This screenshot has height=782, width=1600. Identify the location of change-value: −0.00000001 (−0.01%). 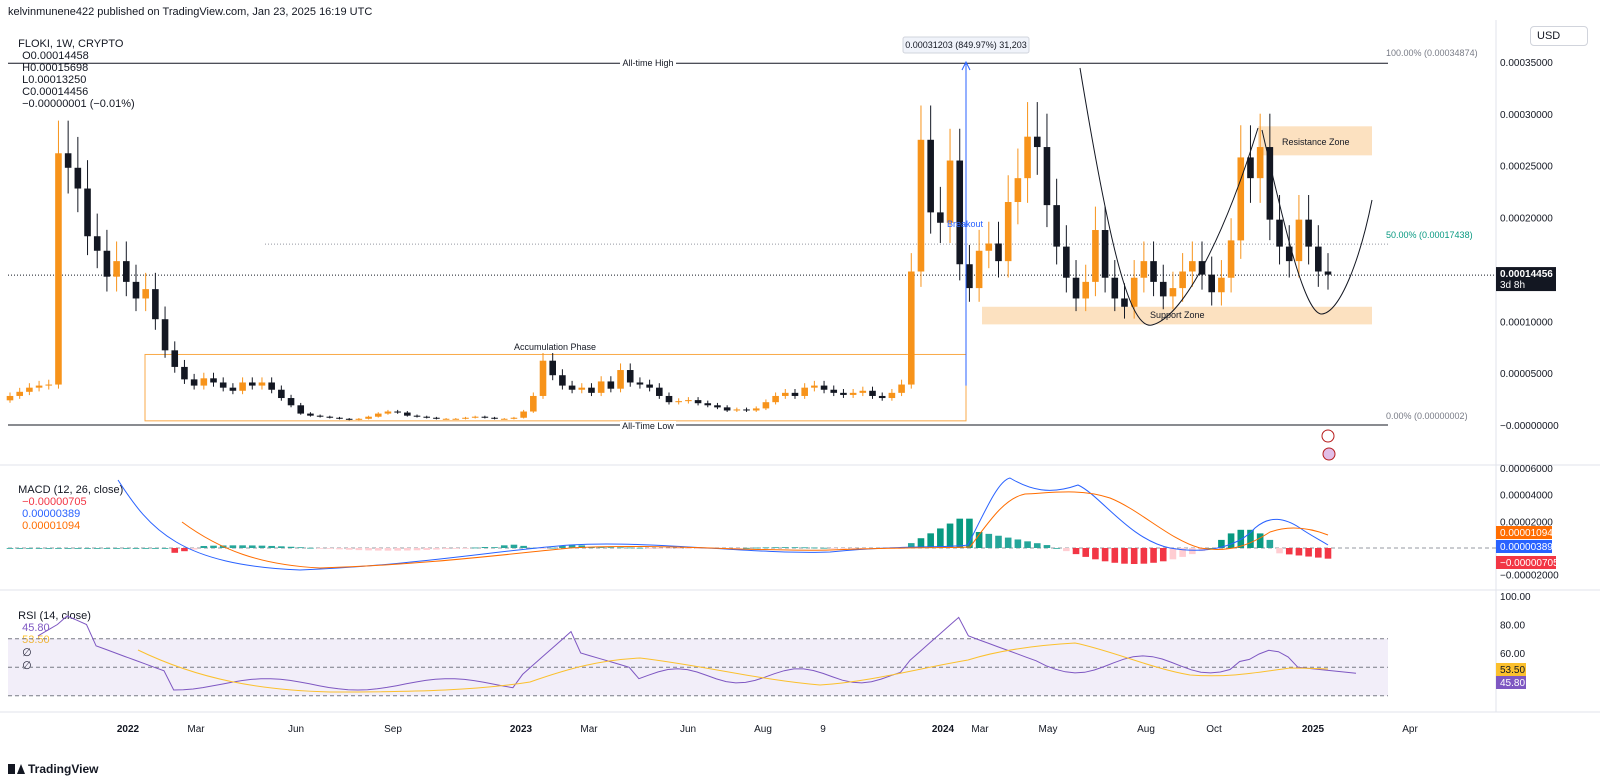
(78, 104).